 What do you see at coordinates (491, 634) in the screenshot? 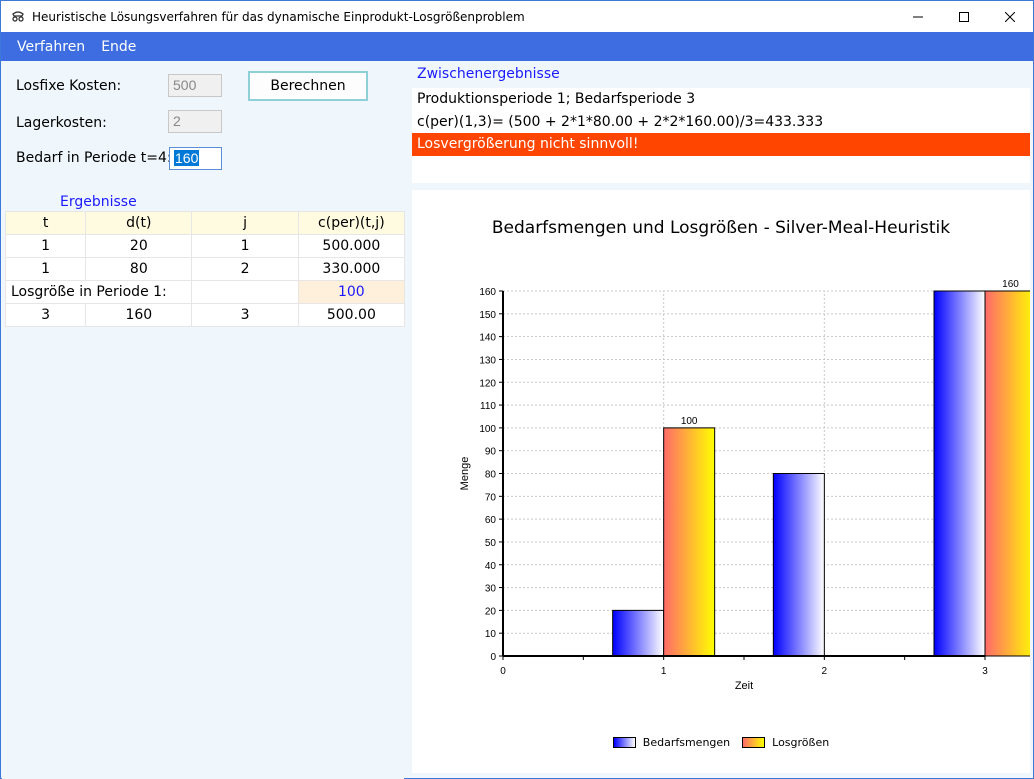
I see `y-tick-label: 10` at bounding box center [491, 634].